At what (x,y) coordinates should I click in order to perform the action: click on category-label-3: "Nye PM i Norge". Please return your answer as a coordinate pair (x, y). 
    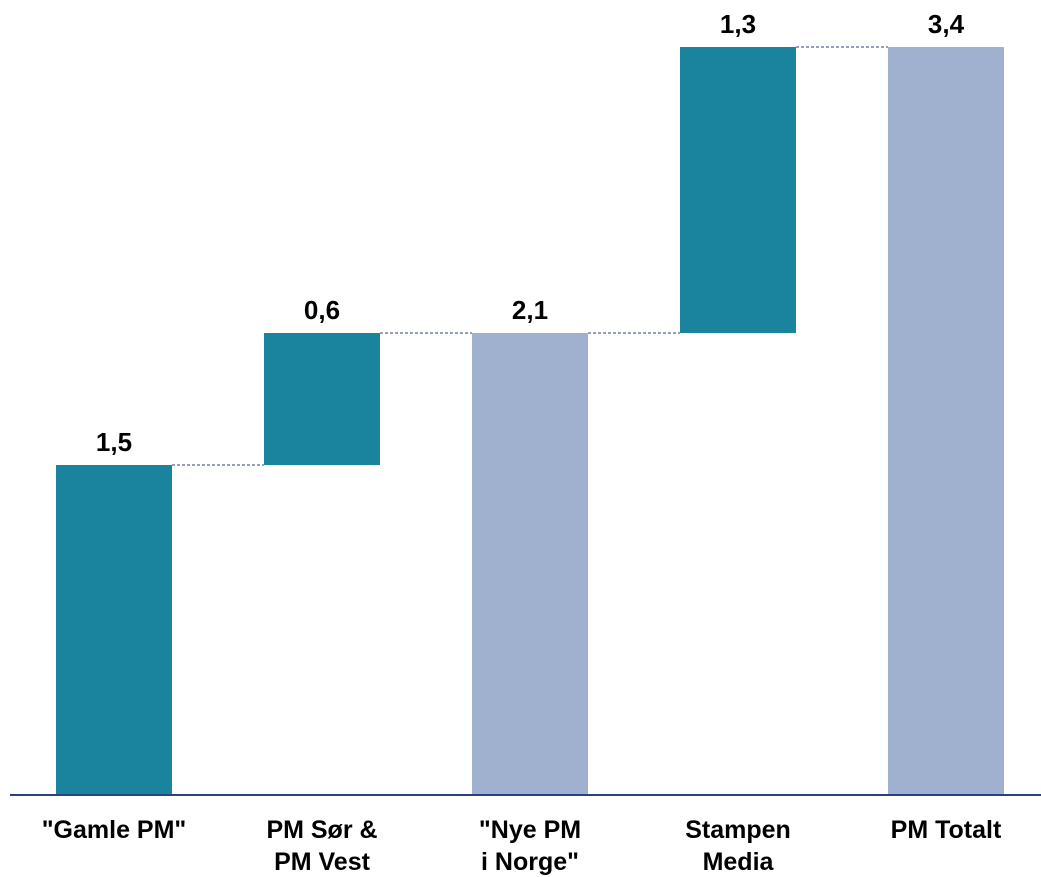
    Looking at the image, I should click on (530, 846).